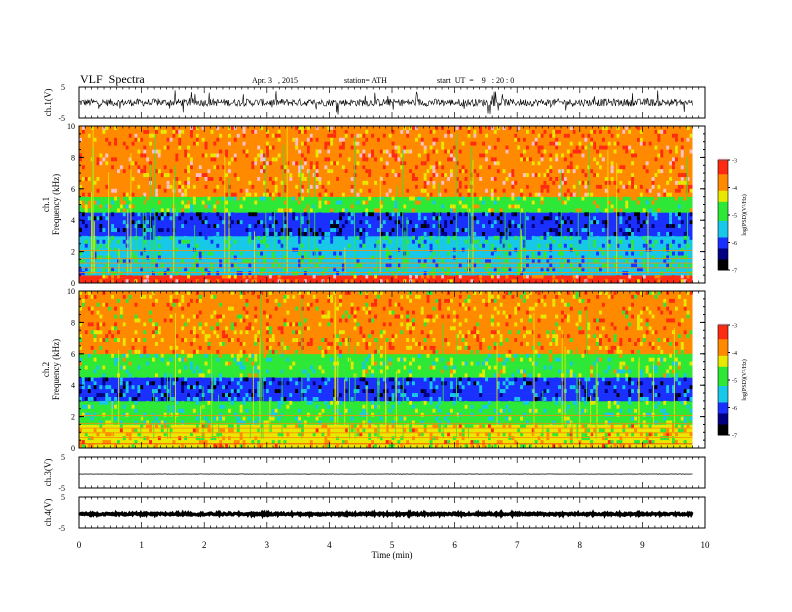 This screenshot has height=612, width=792. What do you see at coordinates (723, 254) in the screenshot?
I see `colorbar-cell` at bounding box center [723, 254].